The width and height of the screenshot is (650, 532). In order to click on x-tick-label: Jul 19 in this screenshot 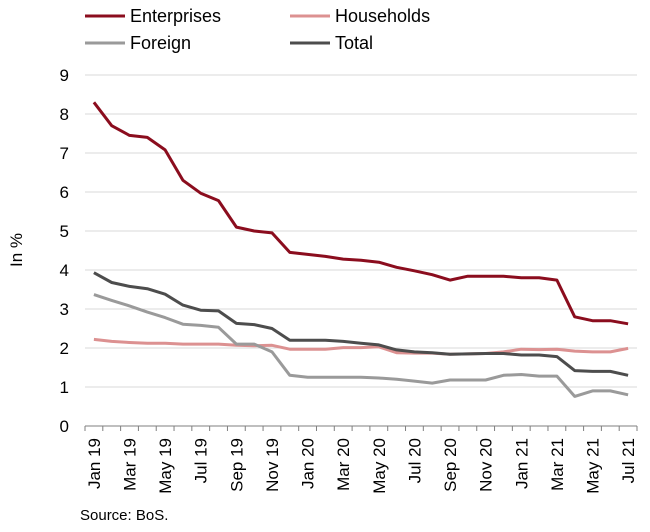, I will do `click(201, 460)`.